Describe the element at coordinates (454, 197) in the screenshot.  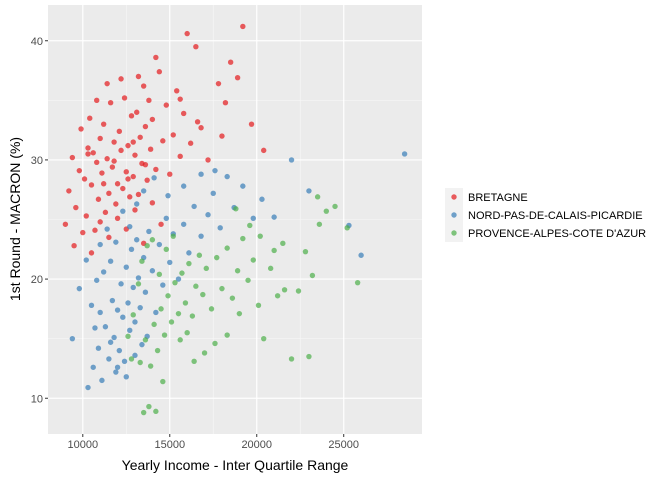
I see `legend-marker` at that location.